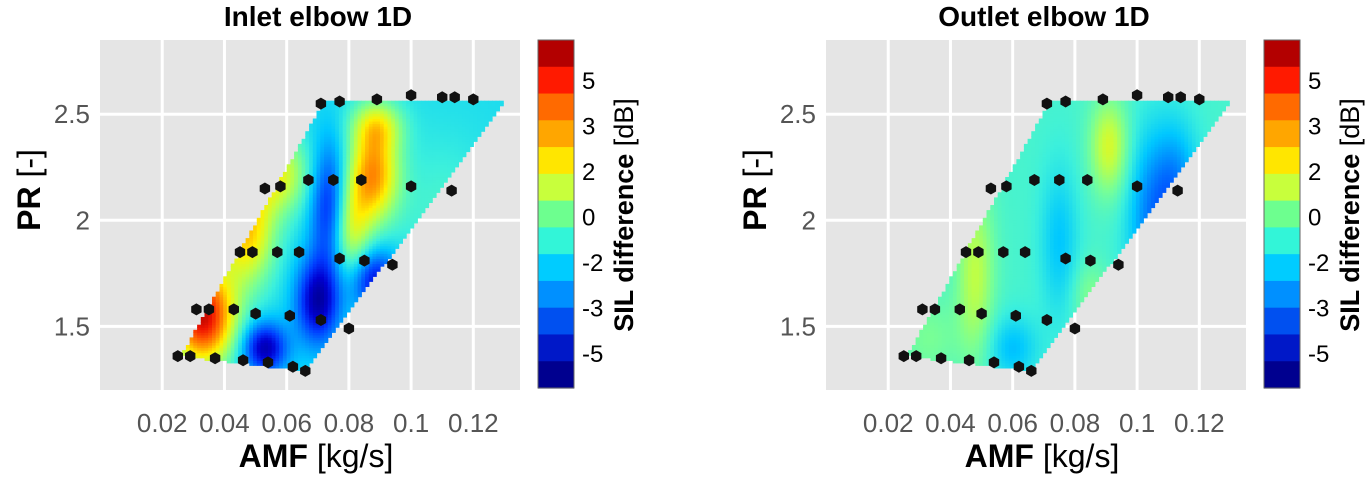 This screenshot has width=1366, height=482. I want to click on chart-title: Inlet elbow 1D, so click(318, 16).